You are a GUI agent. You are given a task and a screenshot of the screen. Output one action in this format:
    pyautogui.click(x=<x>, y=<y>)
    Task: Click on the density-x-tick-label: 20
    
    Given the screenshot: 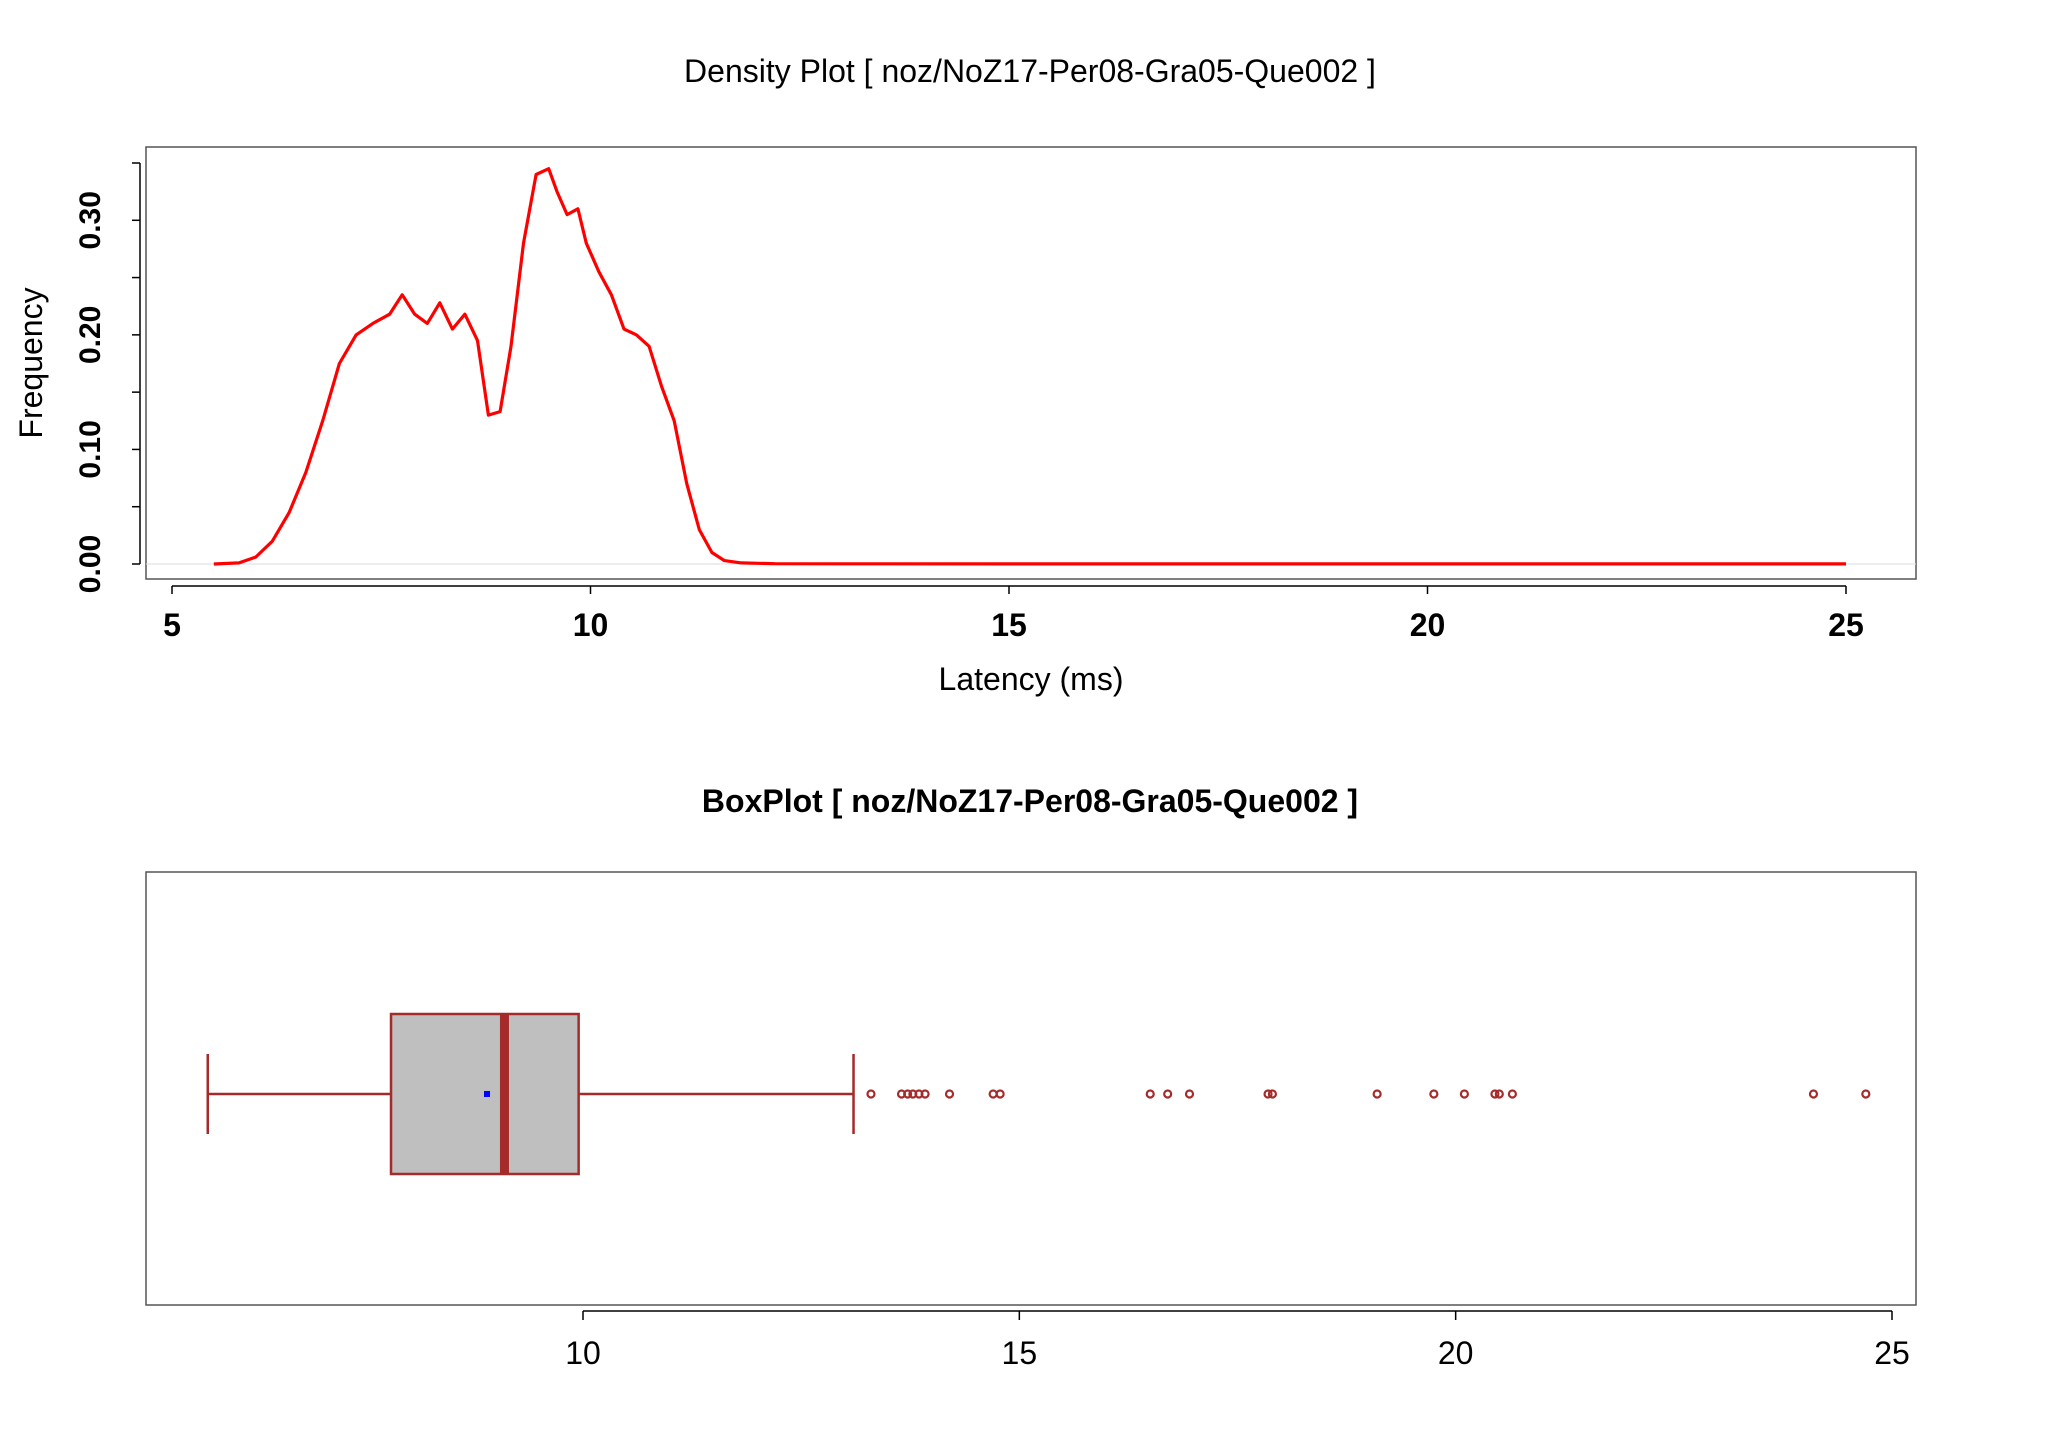 What is the action you would take?
    pyautogui.click(x=1428, y=625)
    